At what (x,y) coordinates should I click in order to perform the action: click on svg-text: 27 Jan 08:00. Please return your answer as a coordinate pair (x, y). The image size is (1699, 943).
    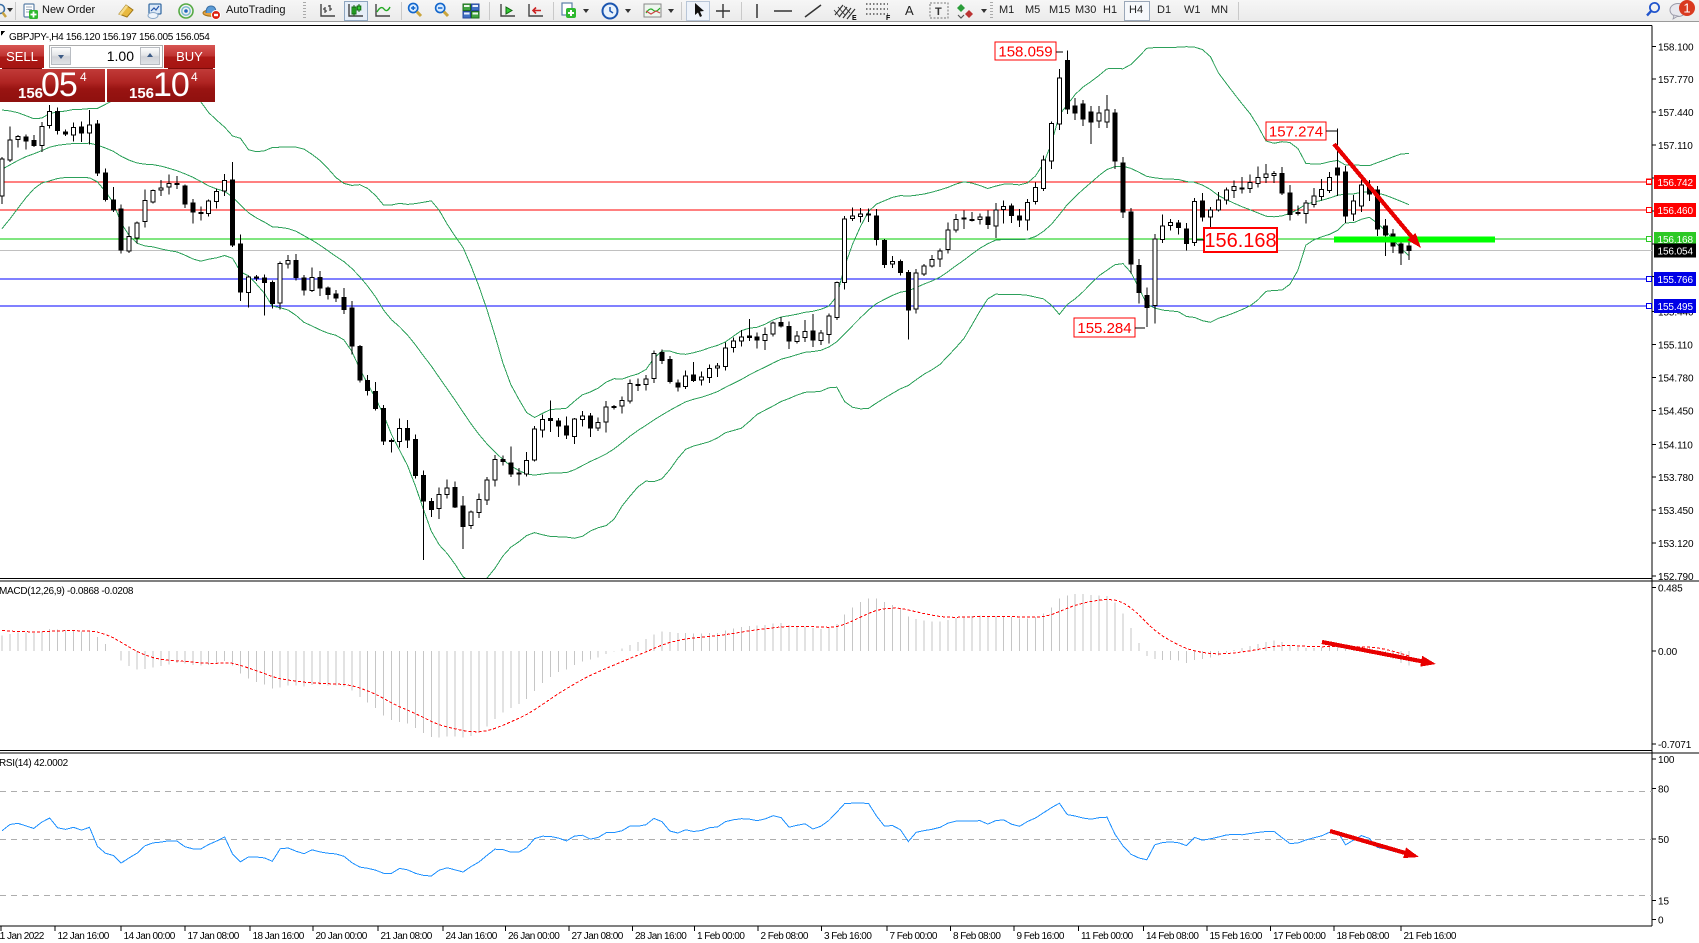
    Looking at the image, I should click on (598, 936).